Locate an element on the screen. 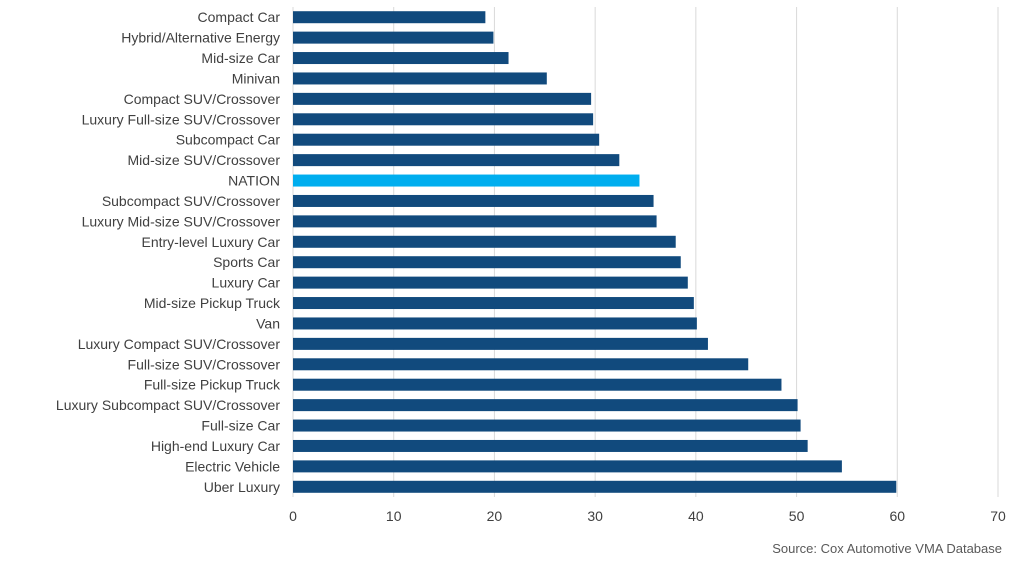  category-label: Luxury Full-size SUV/Crossover is located at coordinates (181, 119).